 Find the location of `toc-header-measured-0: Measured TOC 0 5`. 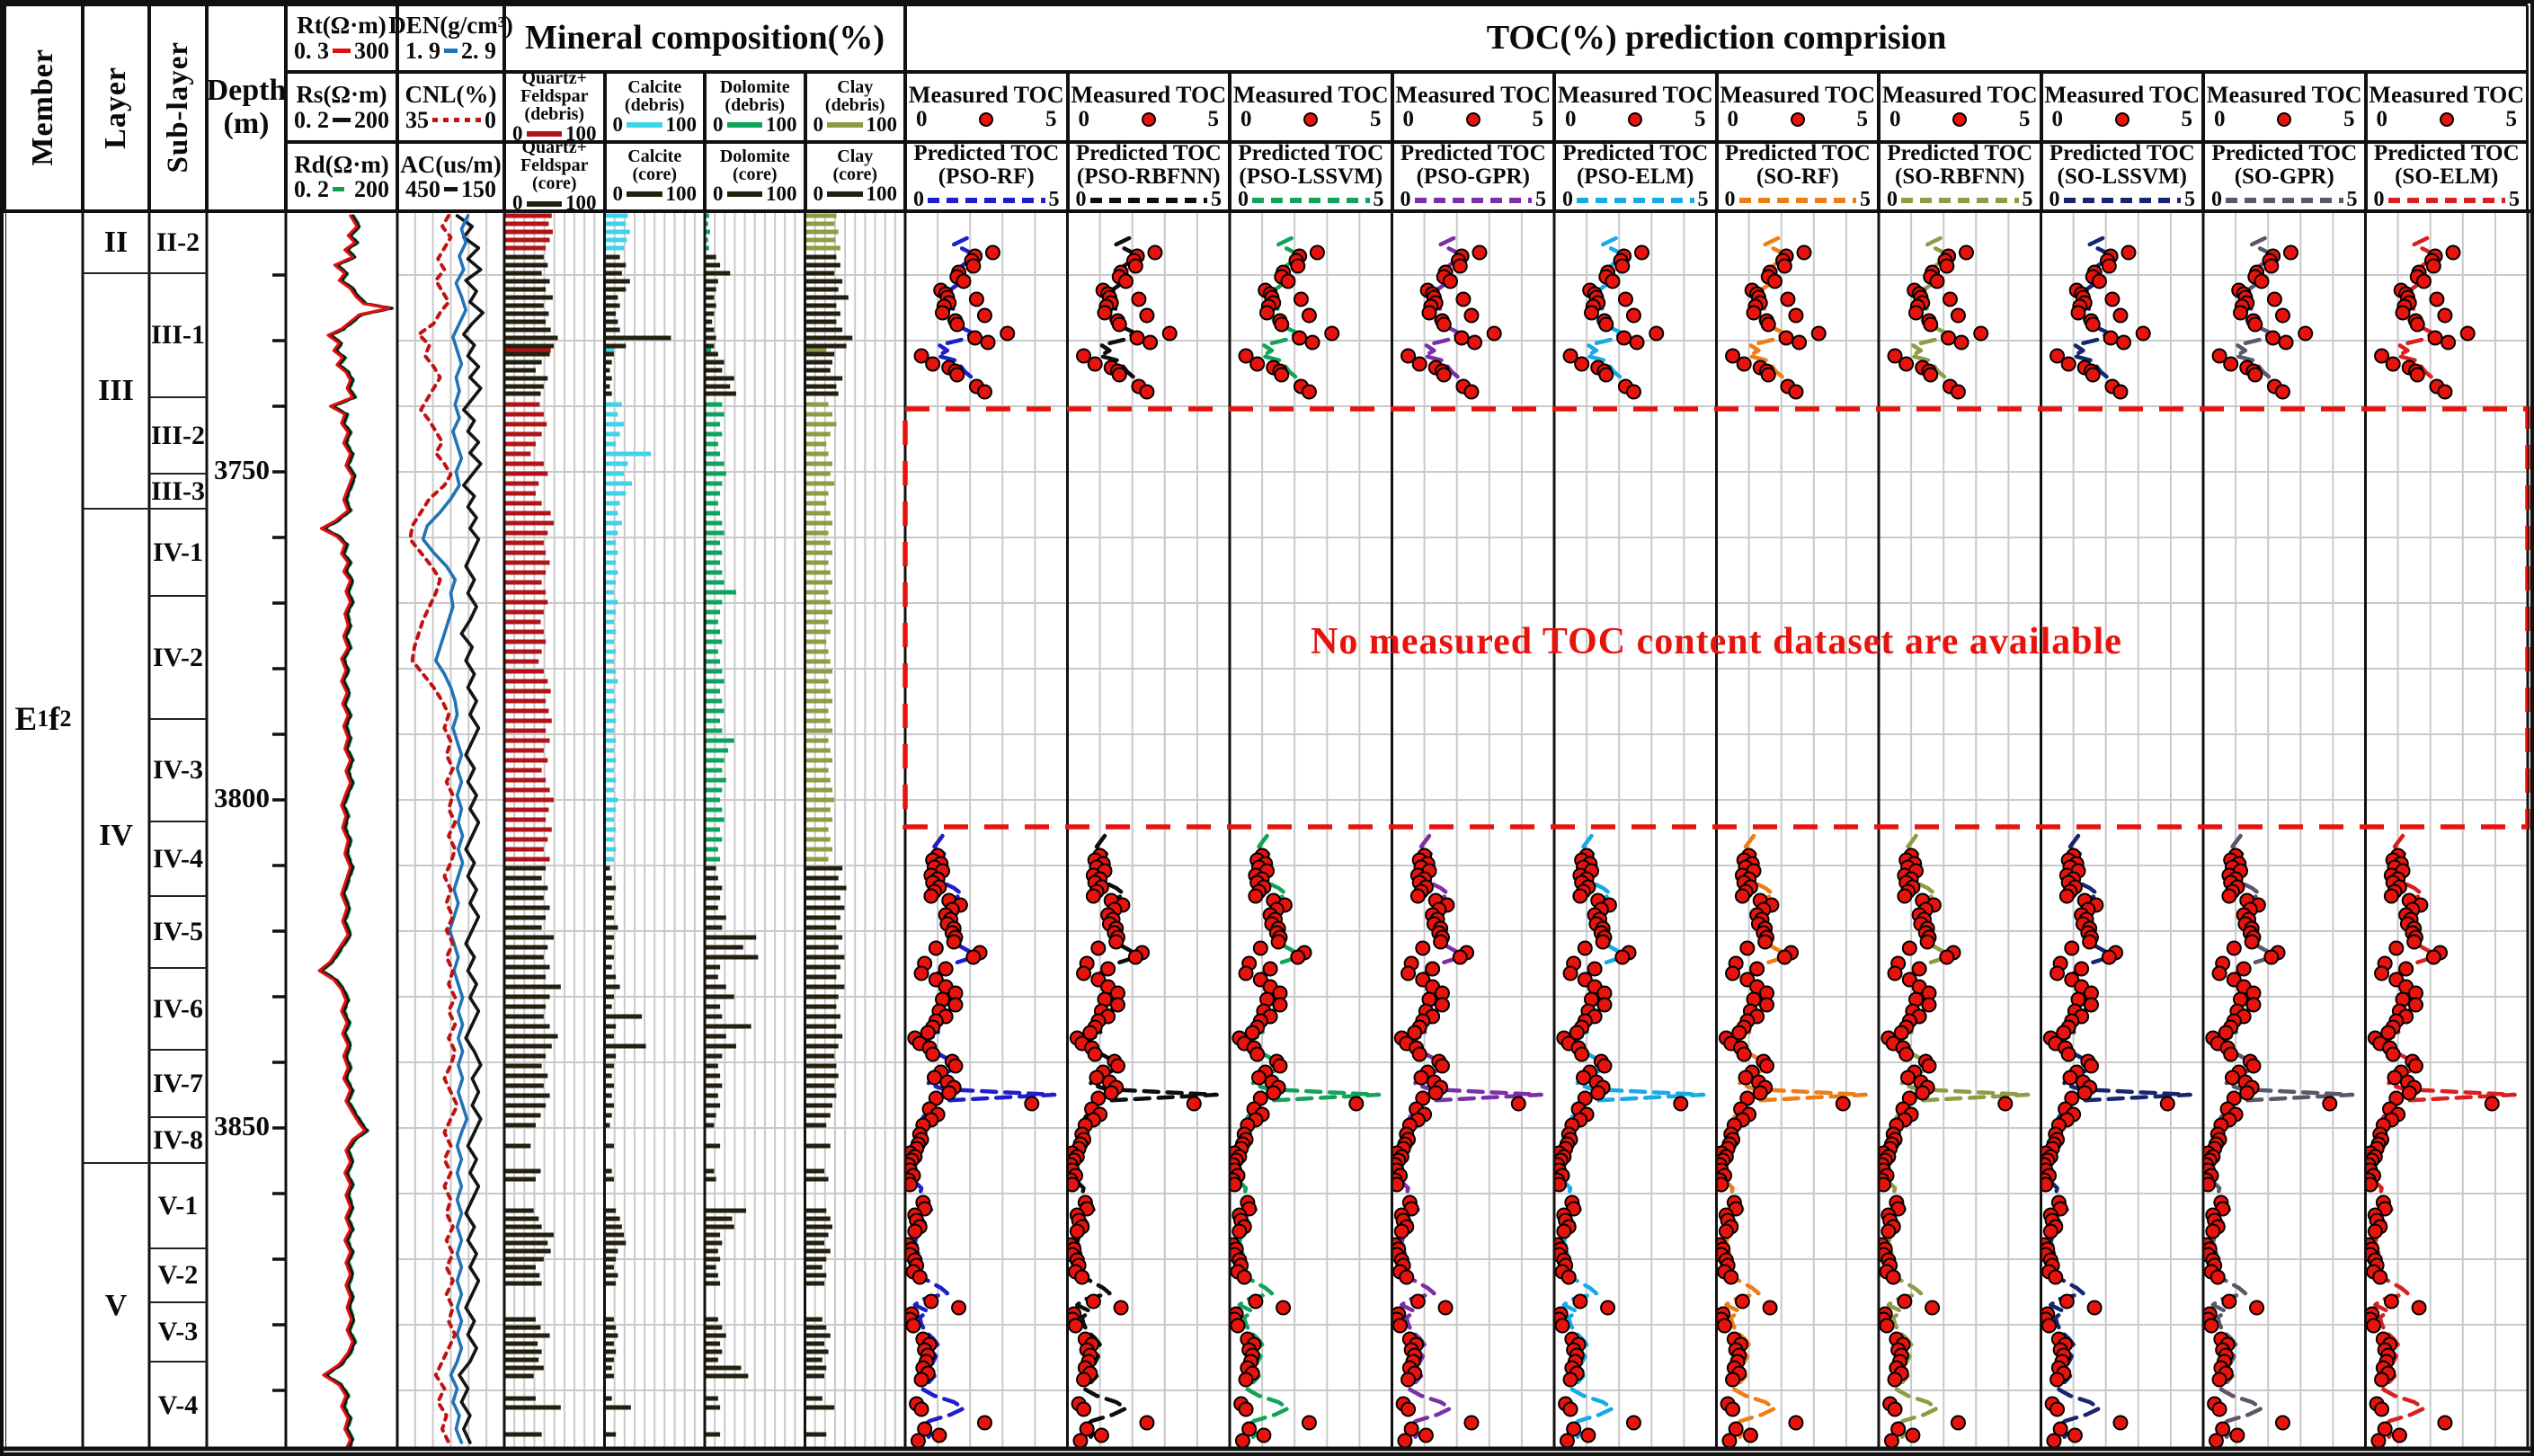

toc-header-measured-0: Measured TOC 0 5 is located at coordinates (986, 107).